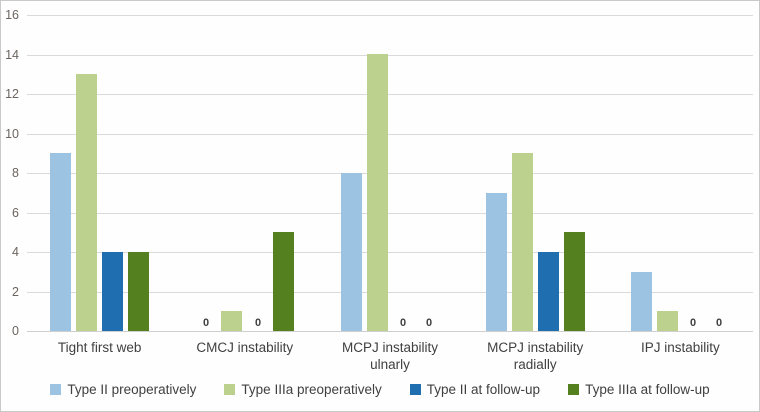 Image resolution: width=760 pixels, height=412 pixels. What do you see at coordinates (12, 15) in the screenshot?
I see `y-axis-tick-label: 16` at bounding box center [12, 15].